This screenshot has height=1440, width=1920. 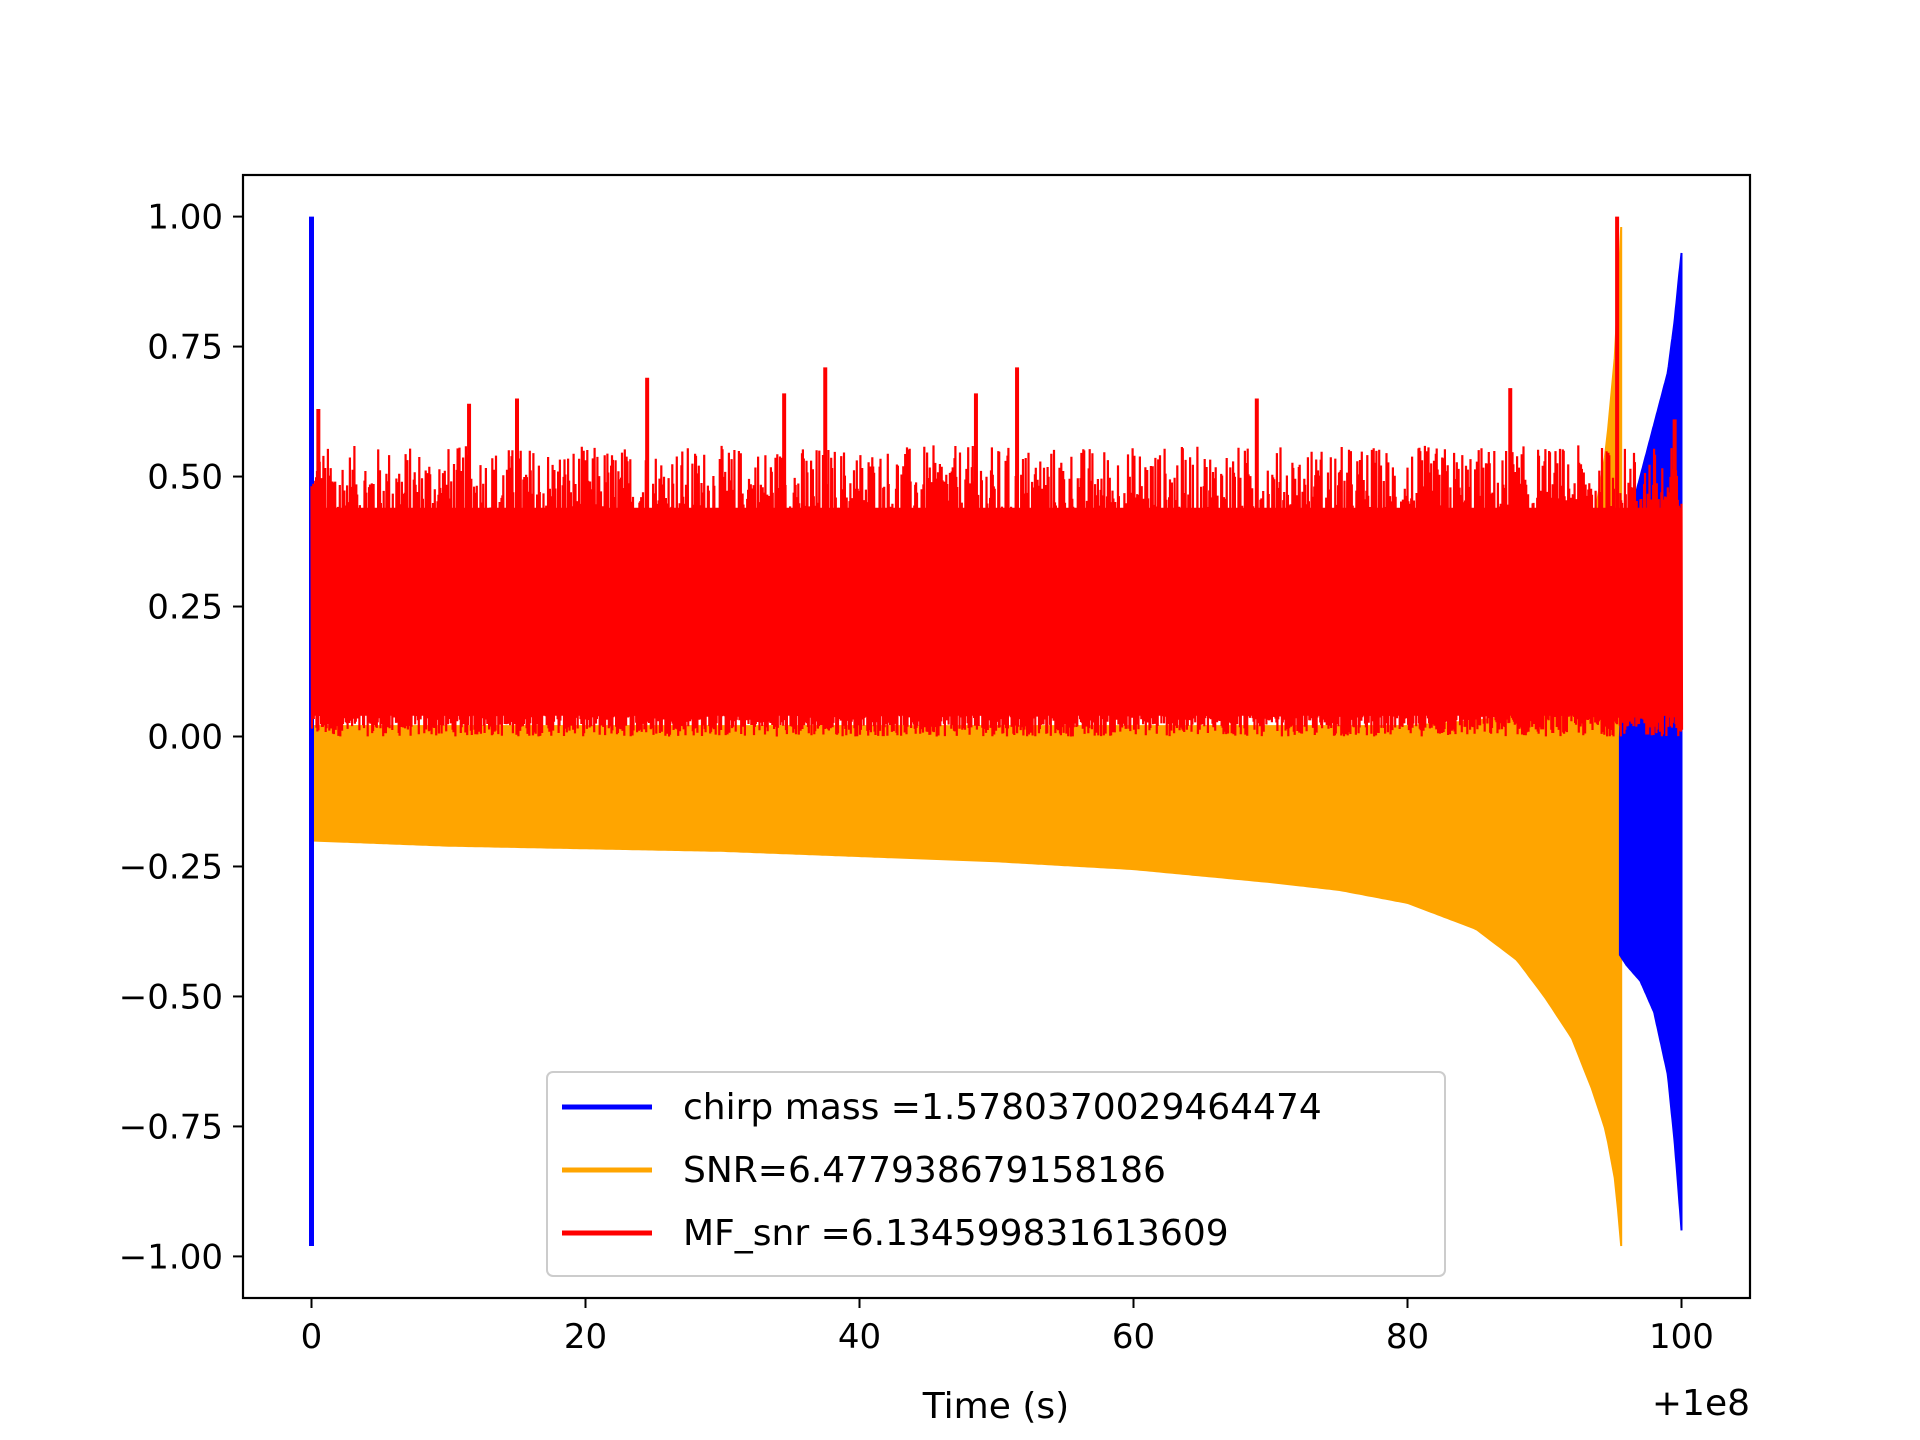 I want to click on x-tick-label-60: 60, so click(x=1133, y=1337).